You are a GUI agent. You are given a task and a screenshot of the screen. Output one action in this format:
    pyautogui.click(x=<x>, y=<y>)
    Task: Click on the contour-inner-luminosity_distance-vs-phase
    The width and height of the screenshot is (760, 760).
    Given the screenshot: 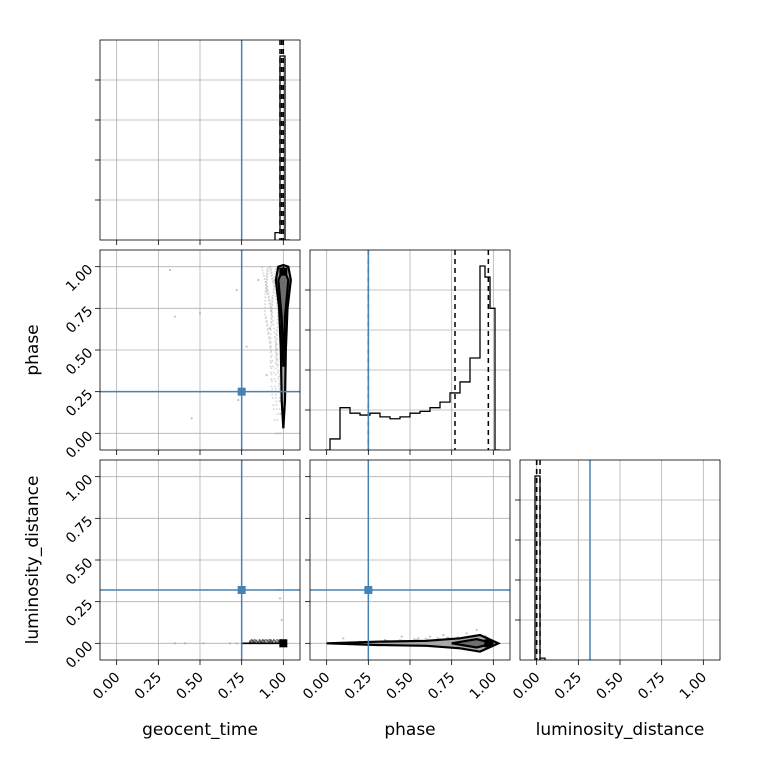 What is the action you would take?
    pyautogui.click(x=472, y=643)
    